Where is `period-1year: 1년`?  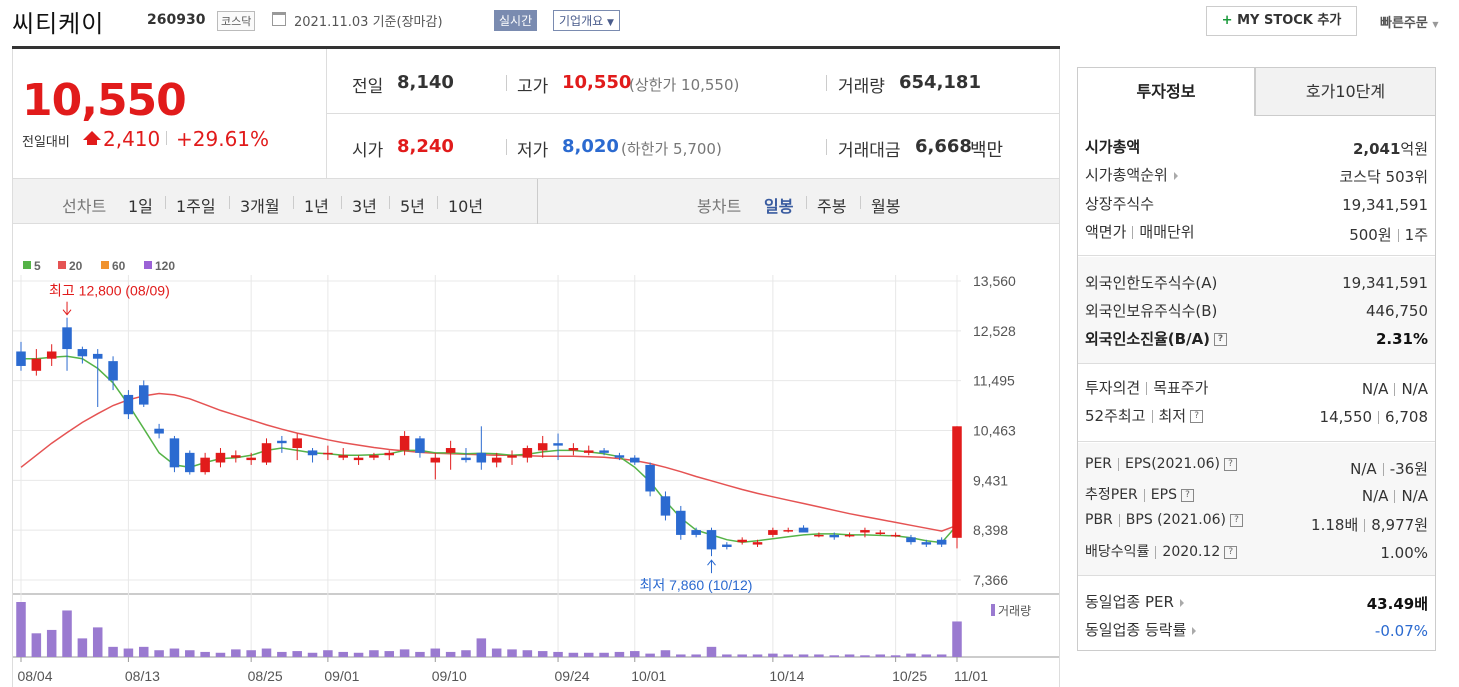 period-1year: 1년 is located at coordinates (316, 206).